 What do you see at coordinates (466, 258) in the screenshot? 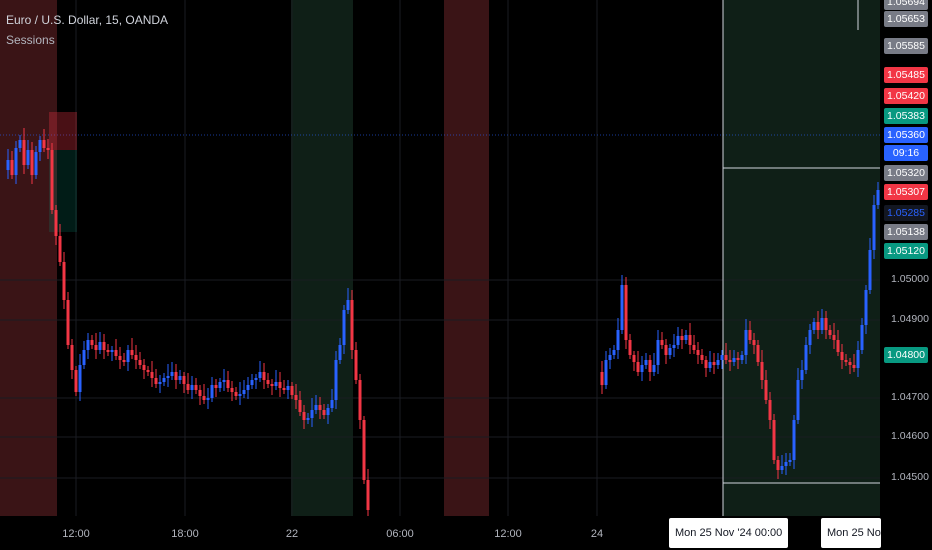
I see `session-box-red` at bounding box center [466, 258].